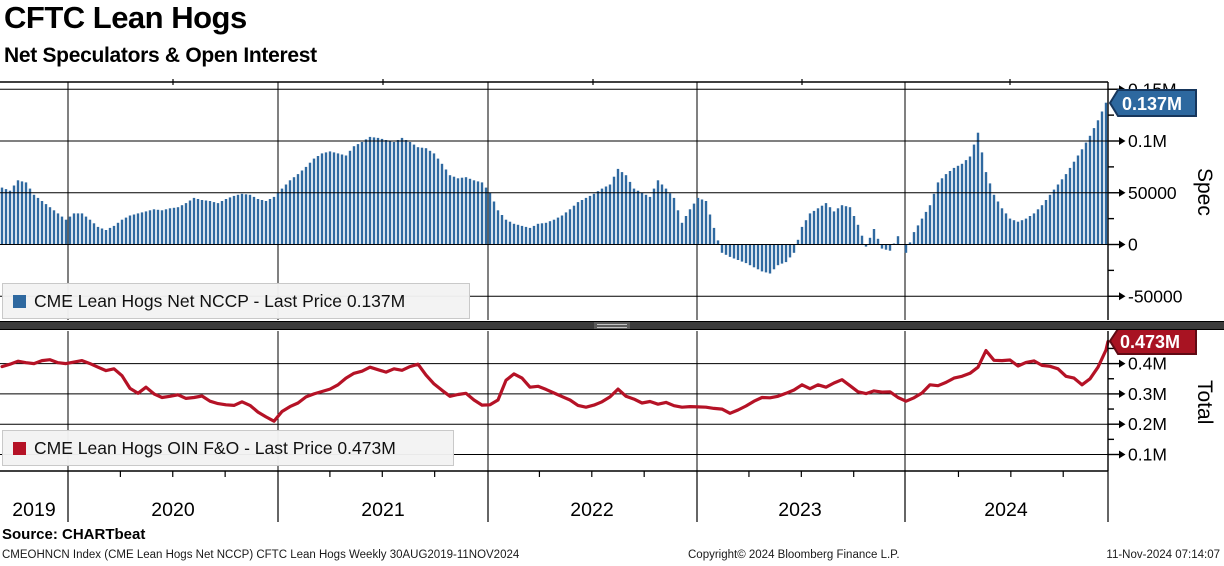 The width and height of the screenshot is (1224, 566). I want to click on panel-resize-grip-icon, so click(612, 325).